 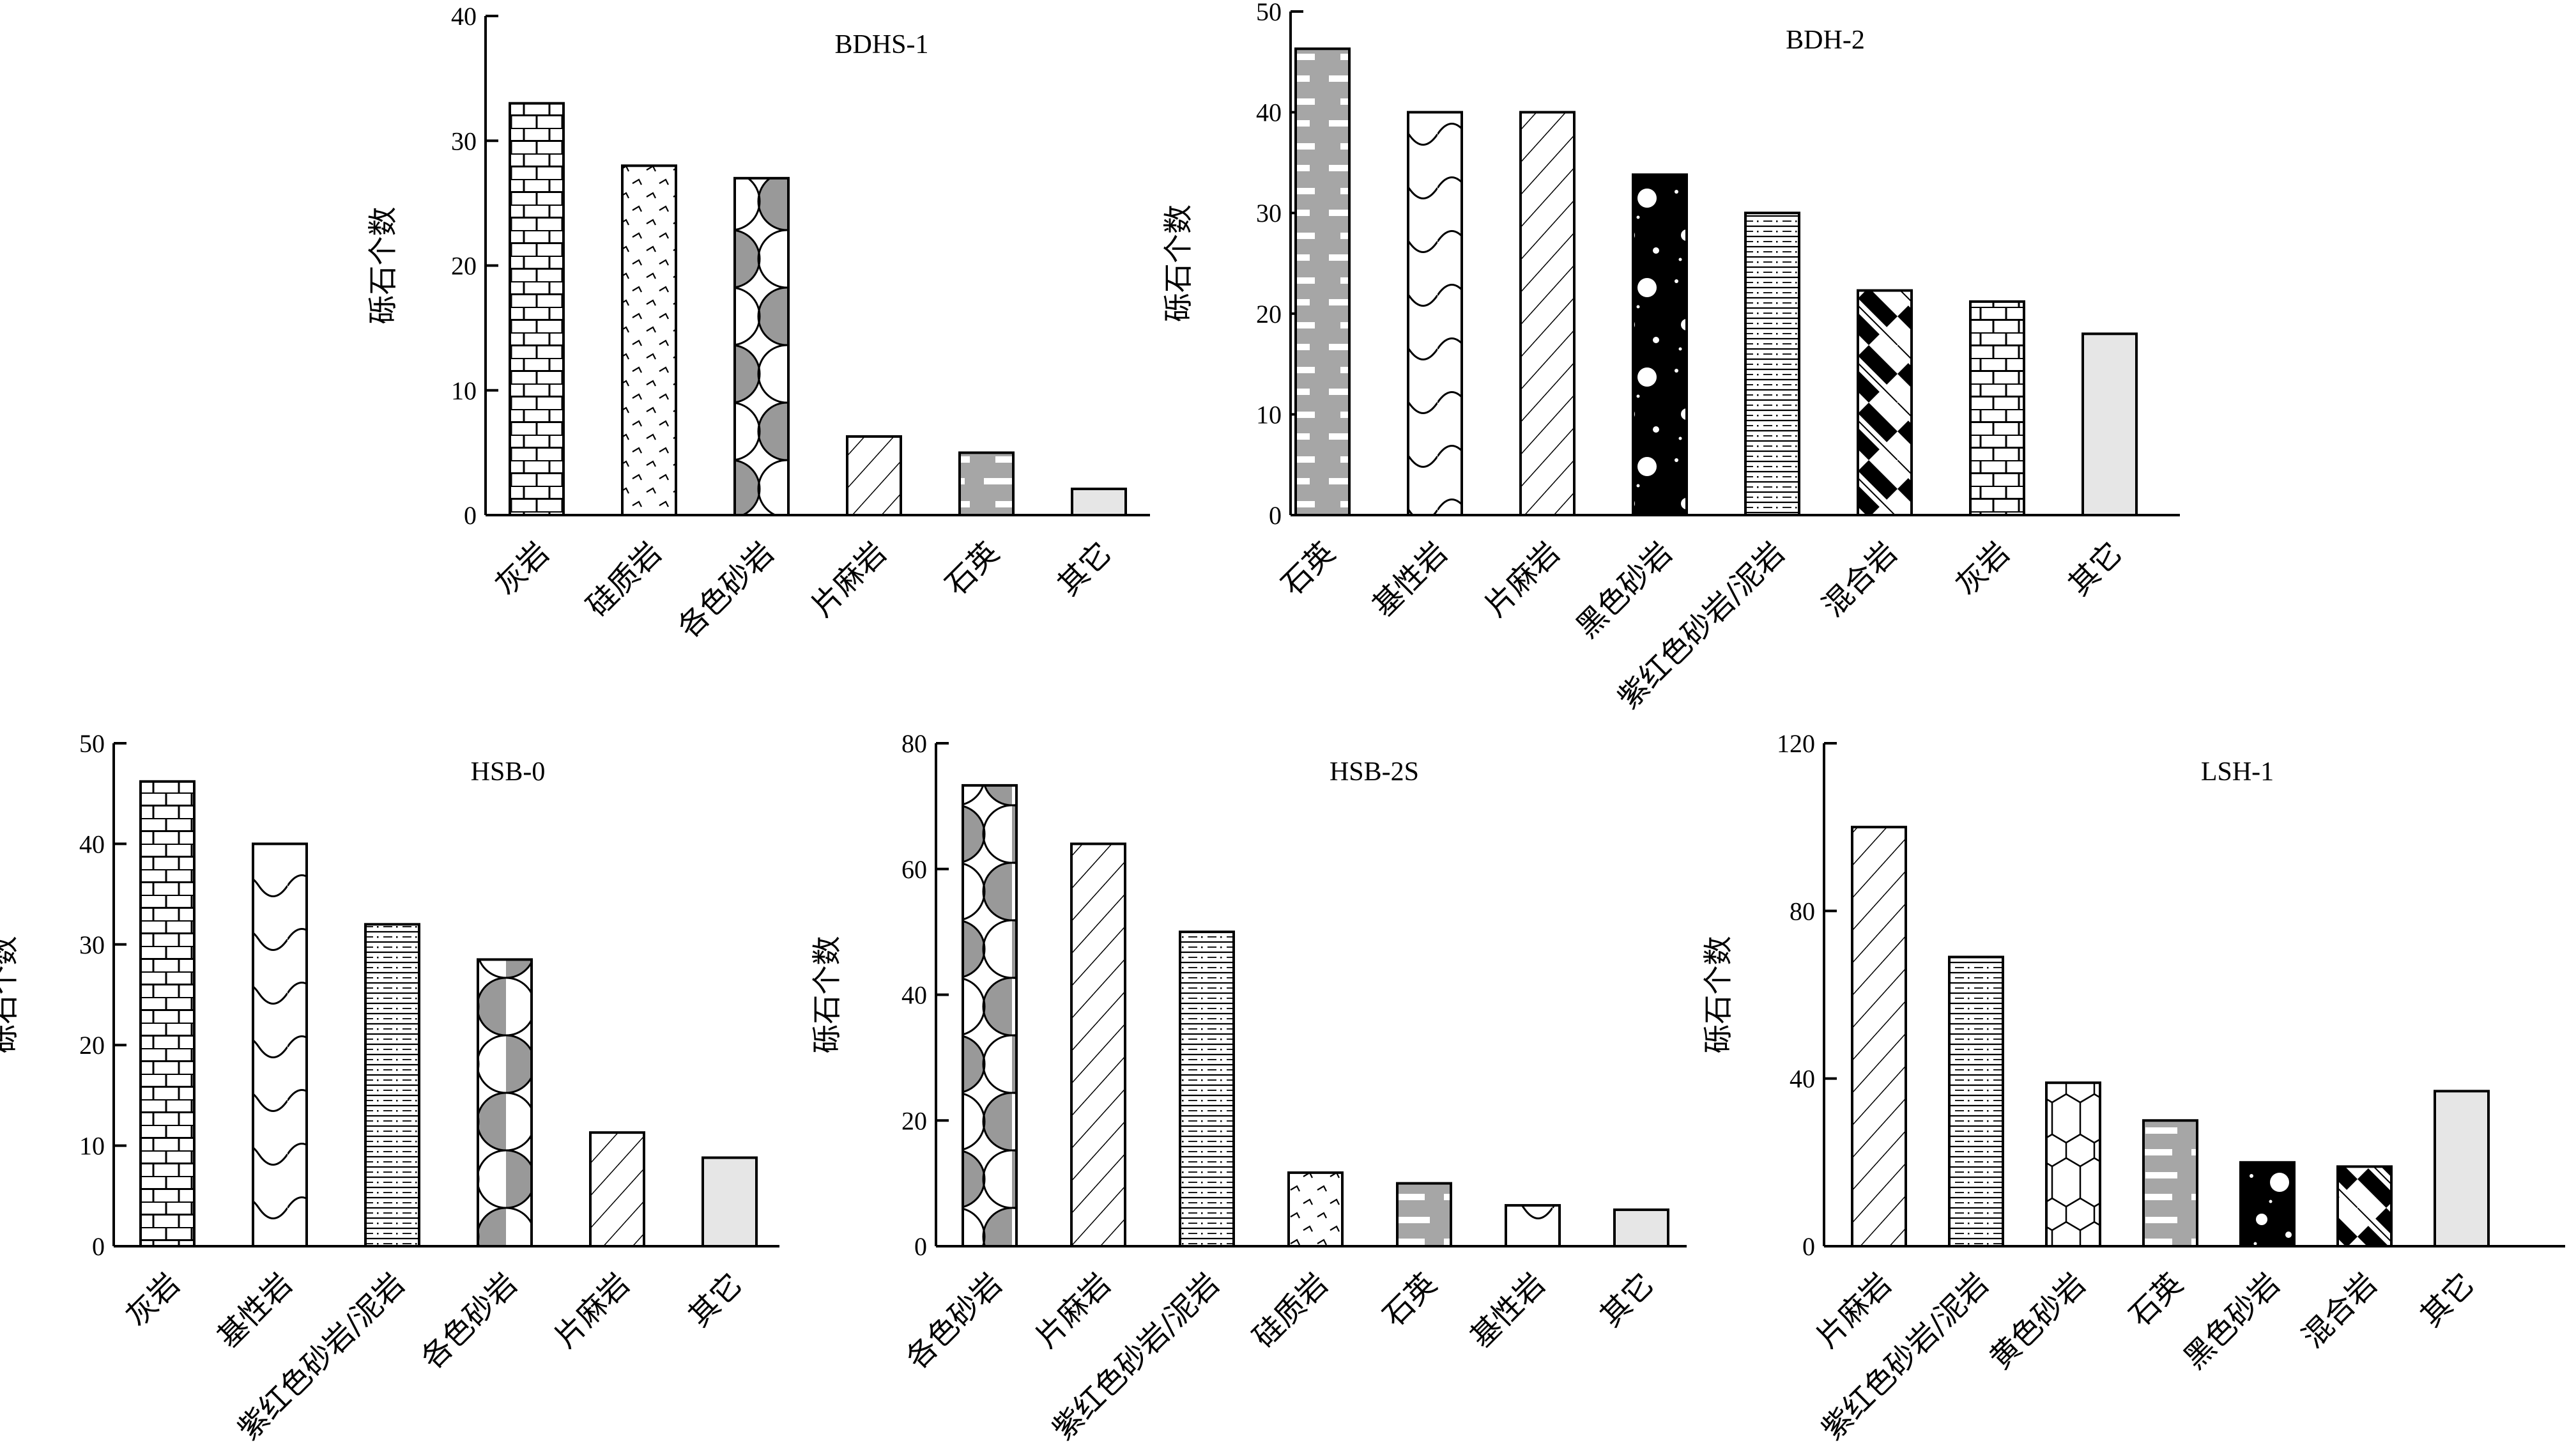 I want to click on bar-dots, so click(x=1660, y=344).